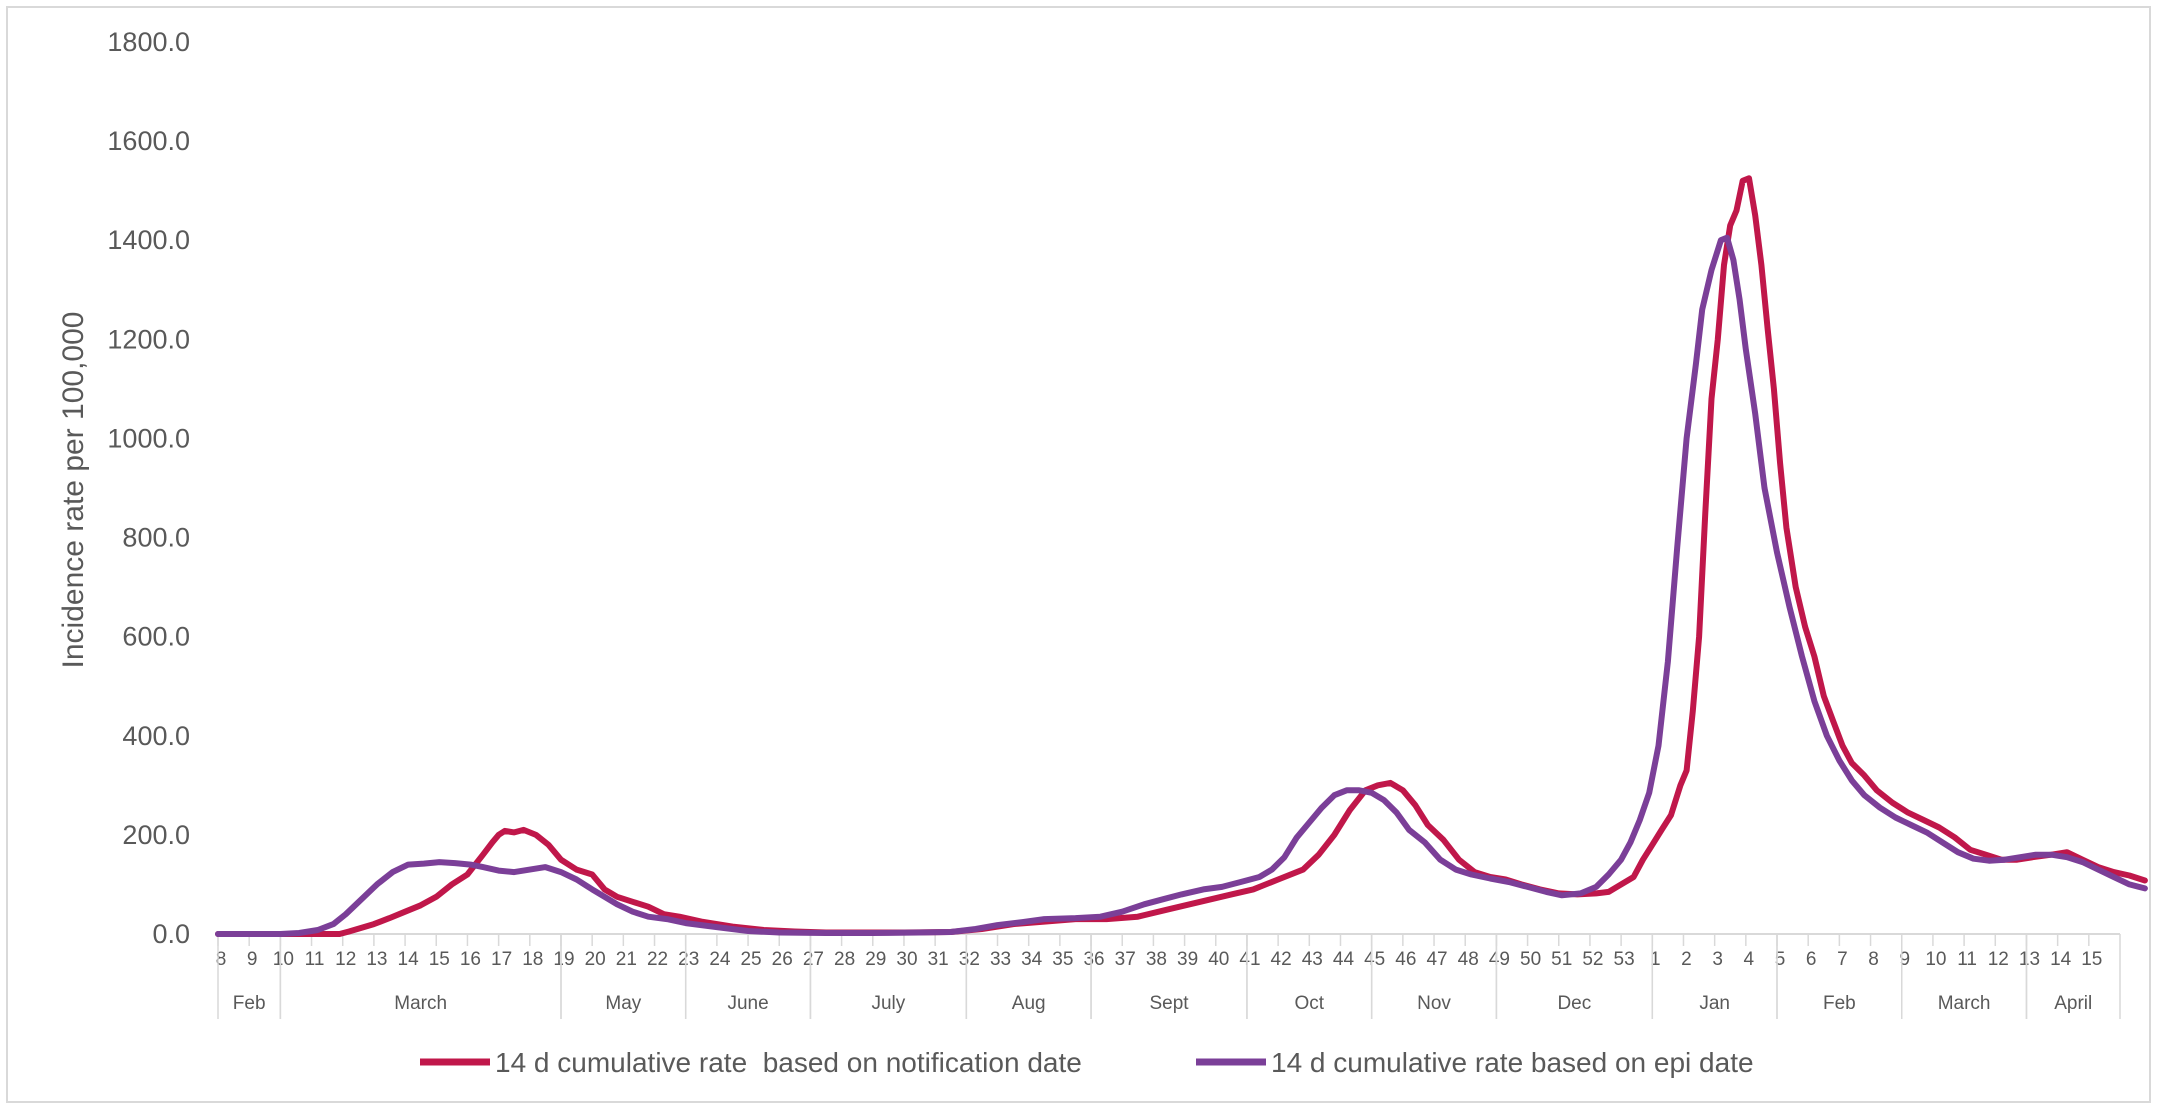  Describe the element at coordinates (1169, 1003) in the screenshot. I see `x-month-label: Sept` at that location.